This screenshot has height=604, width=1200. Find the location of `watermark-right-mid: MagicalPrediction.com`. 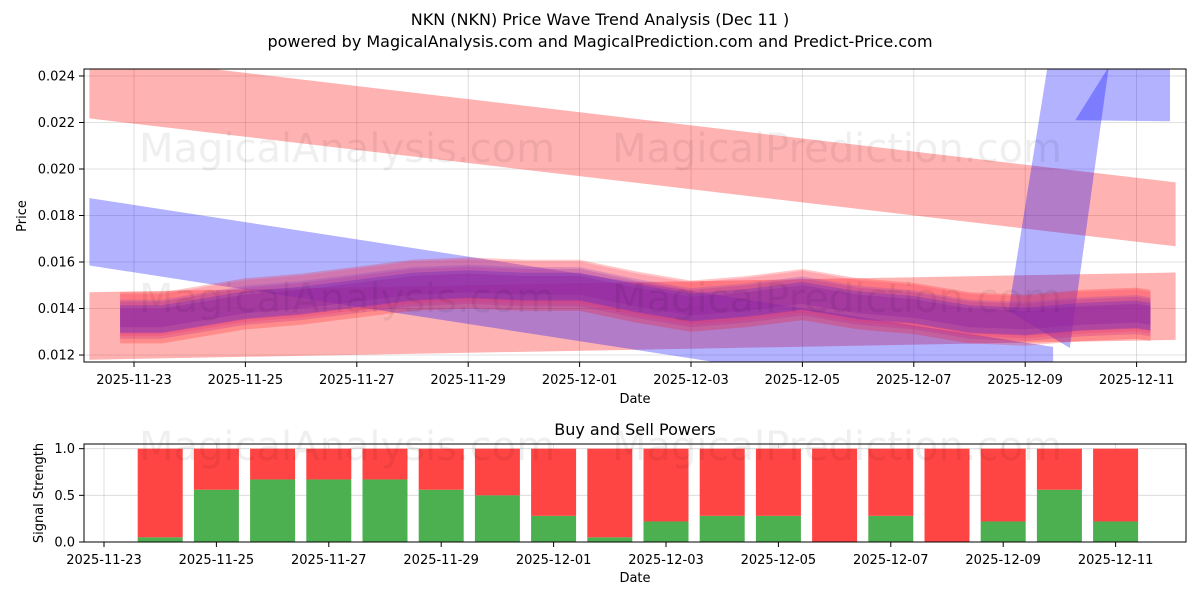

watermark-right-mid: MagicalPrediction.com is located at coordinates (837, 299).